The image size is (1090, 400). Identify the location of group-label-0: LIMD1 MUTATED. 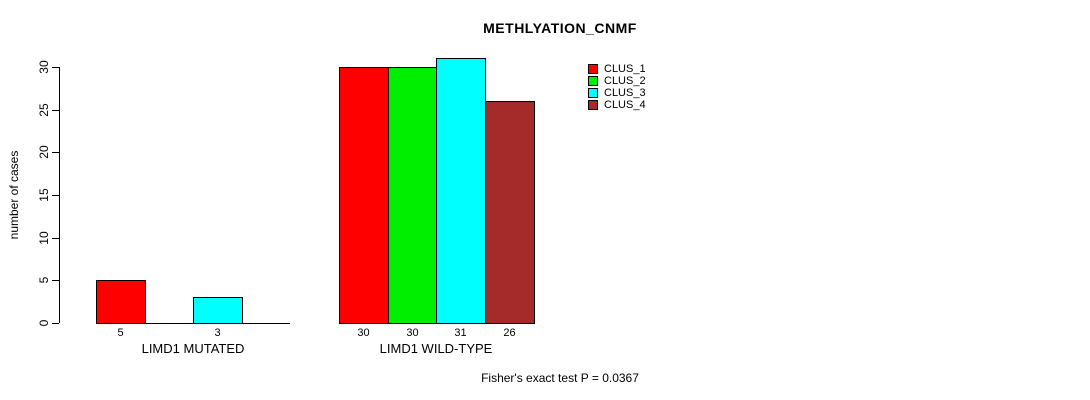
(193, 348).